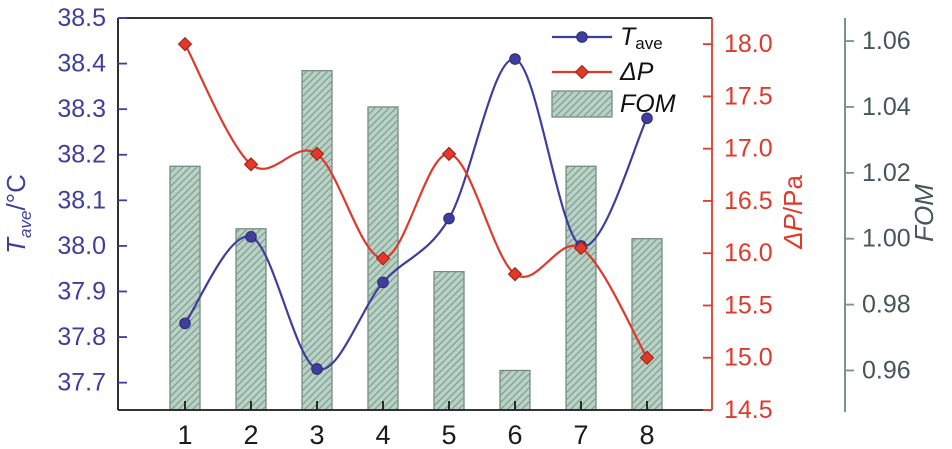 The height and width of the screenshot is (449, 952). Describe the element at coordinates (81, 200) in the screenshot. I see `t-axis-tick-label: 38.1` at that location.